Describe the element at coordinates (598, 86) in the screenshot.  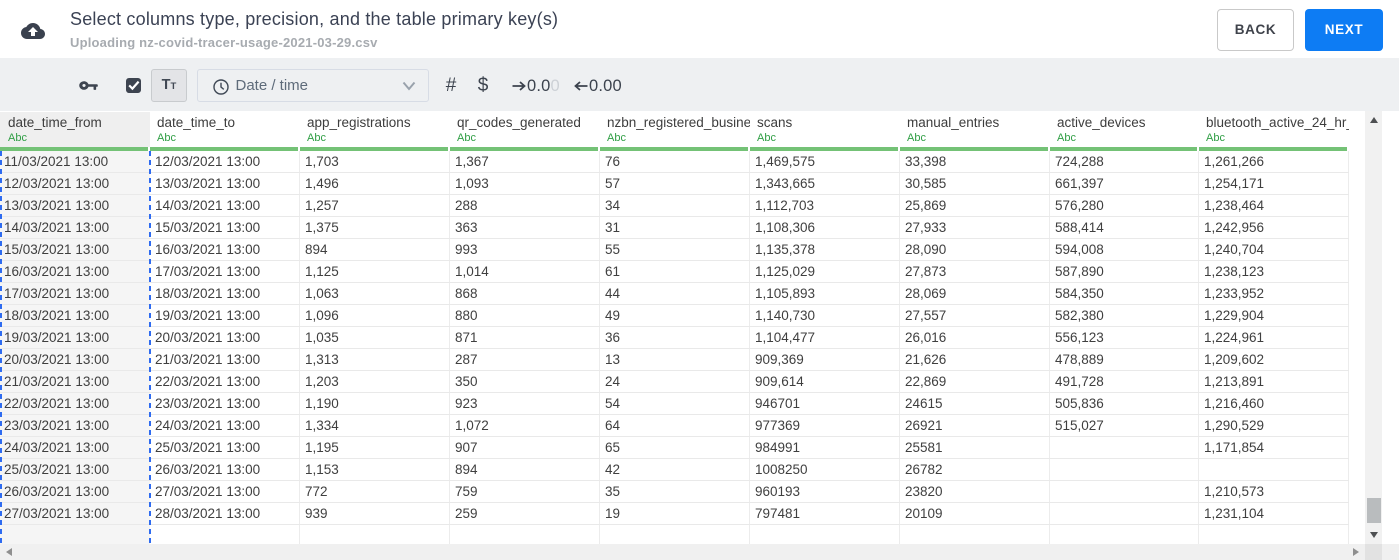
I see `decrease-precision-button: 0.00` at that location.